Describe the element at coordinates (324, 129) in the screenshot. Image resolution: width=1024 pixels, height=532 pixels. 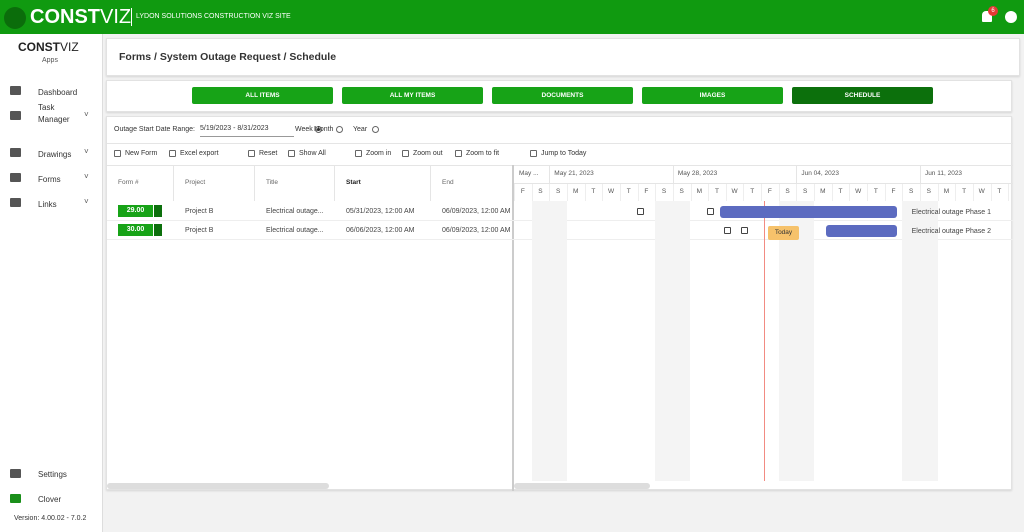
I see `view-option: Month` at that location.